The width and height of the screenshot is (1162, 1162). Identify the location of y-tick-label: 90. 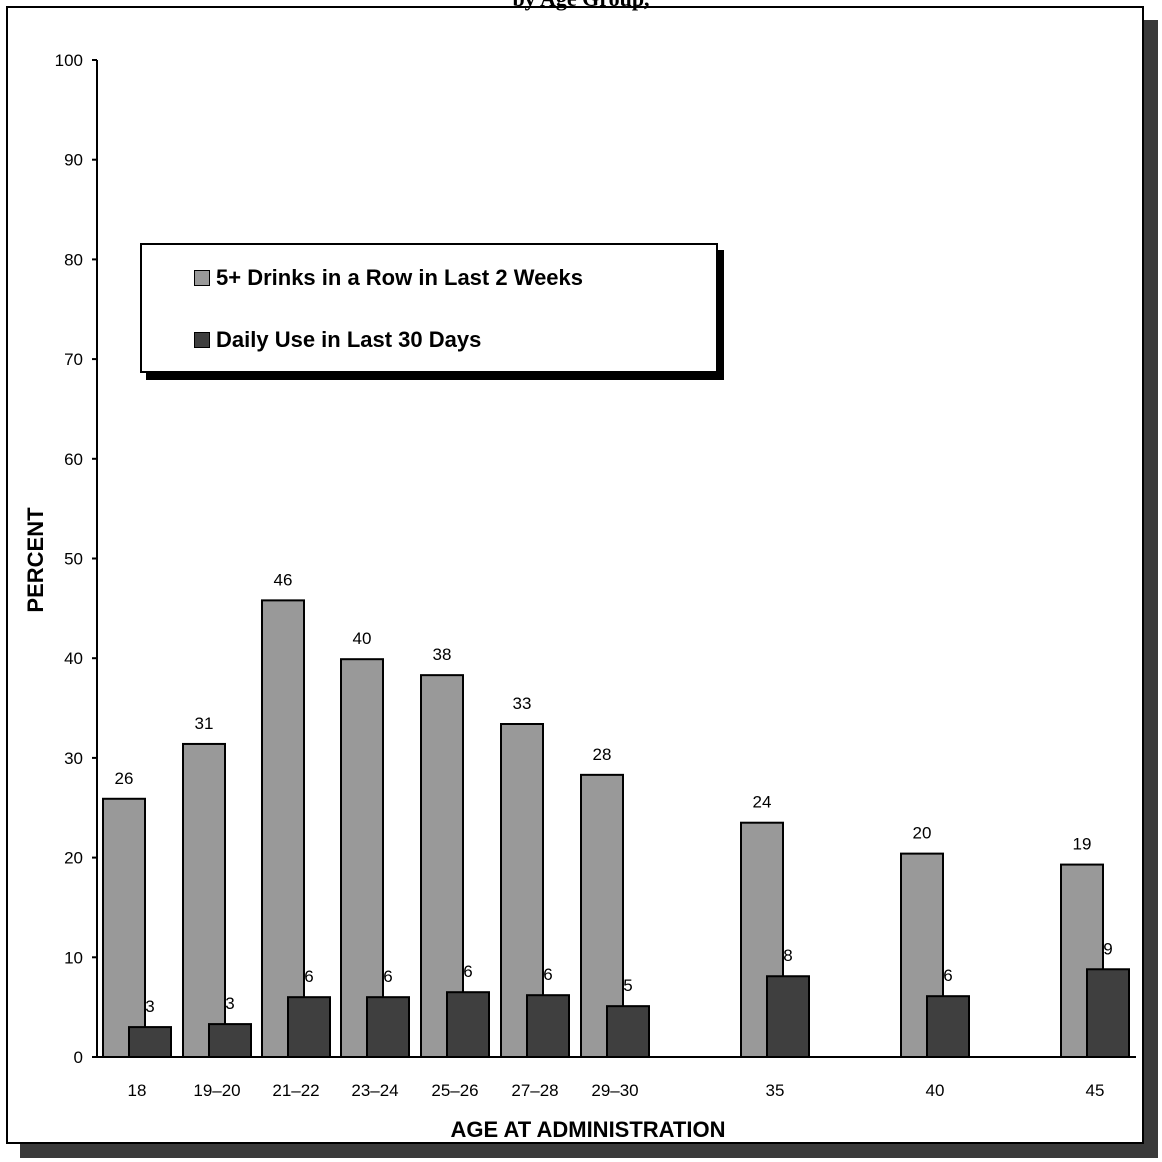
(73, 160).